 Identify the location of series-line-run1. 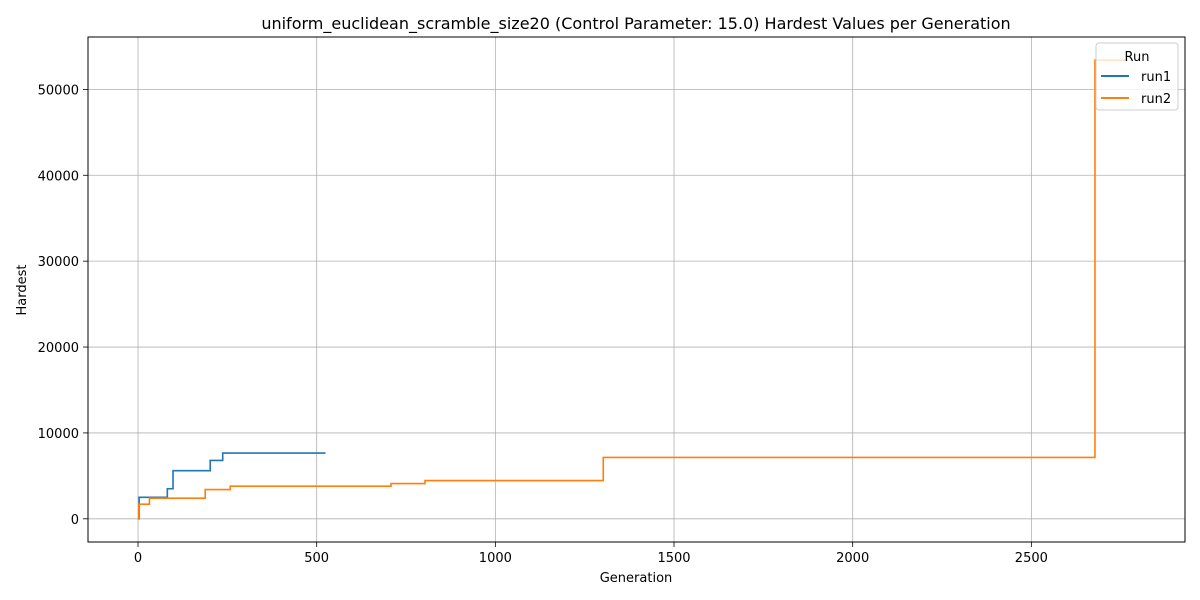
(232, 486).